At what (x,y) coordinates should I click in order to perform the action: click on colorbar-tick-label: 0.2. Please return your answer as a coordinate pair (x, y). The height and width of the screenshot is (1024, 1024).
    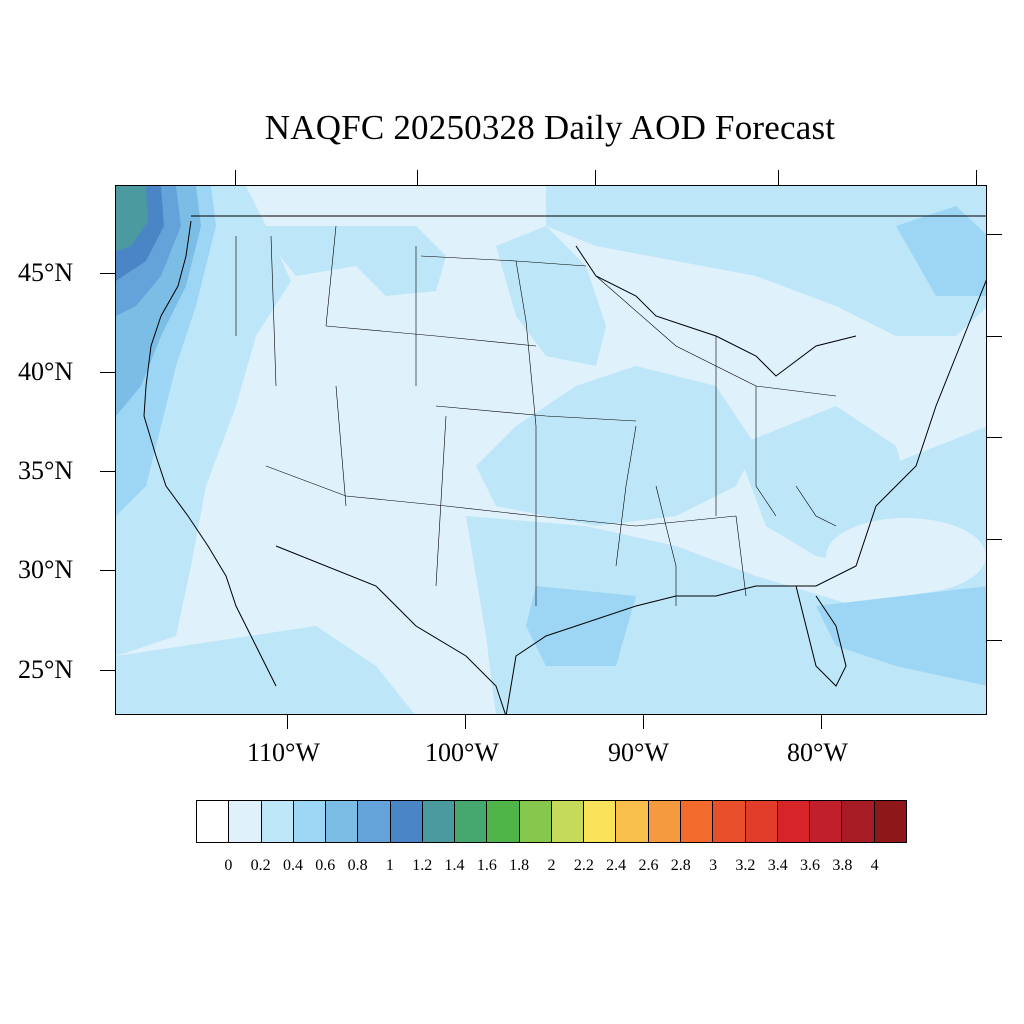
    Looking at the image, I should click on (260, 865).